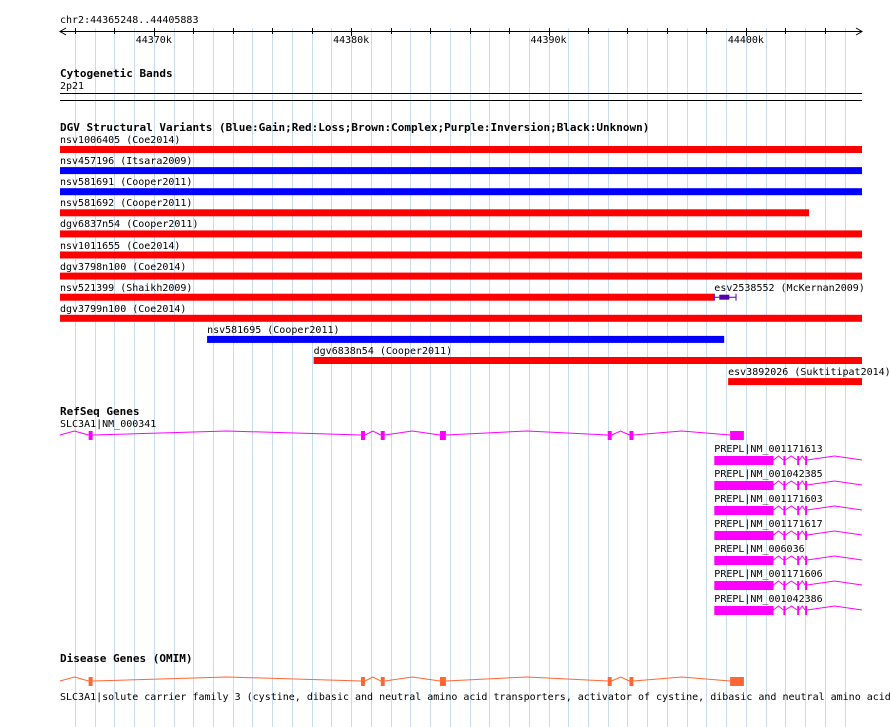 The height and width of the screenshot is (727, 890). Describe the element at coordinates (126, 658) in the screenshot. I see `omim-track-title: Disease Genes (OMIM)` at that location.